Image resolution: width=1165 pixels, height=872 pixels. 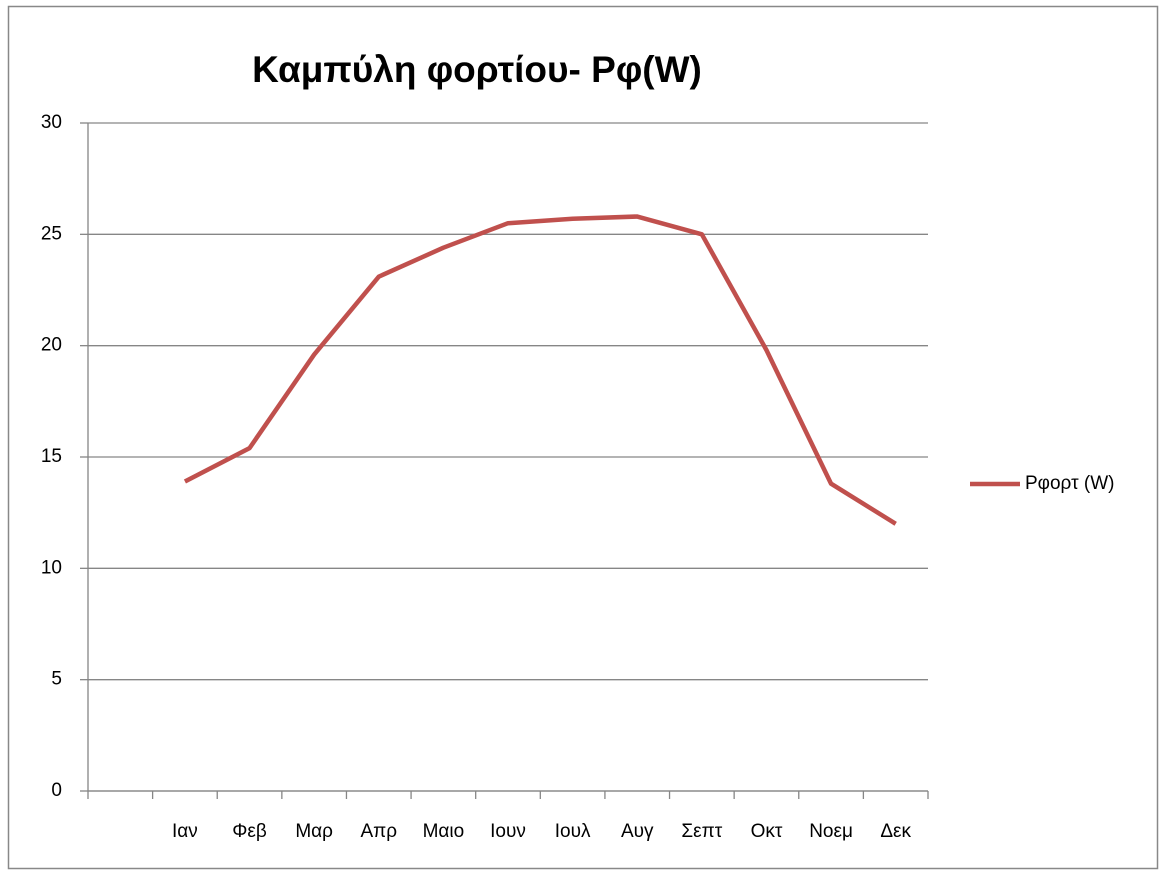 I want to click on x-tick-label: Δεκ, so click(x=895, y=831).